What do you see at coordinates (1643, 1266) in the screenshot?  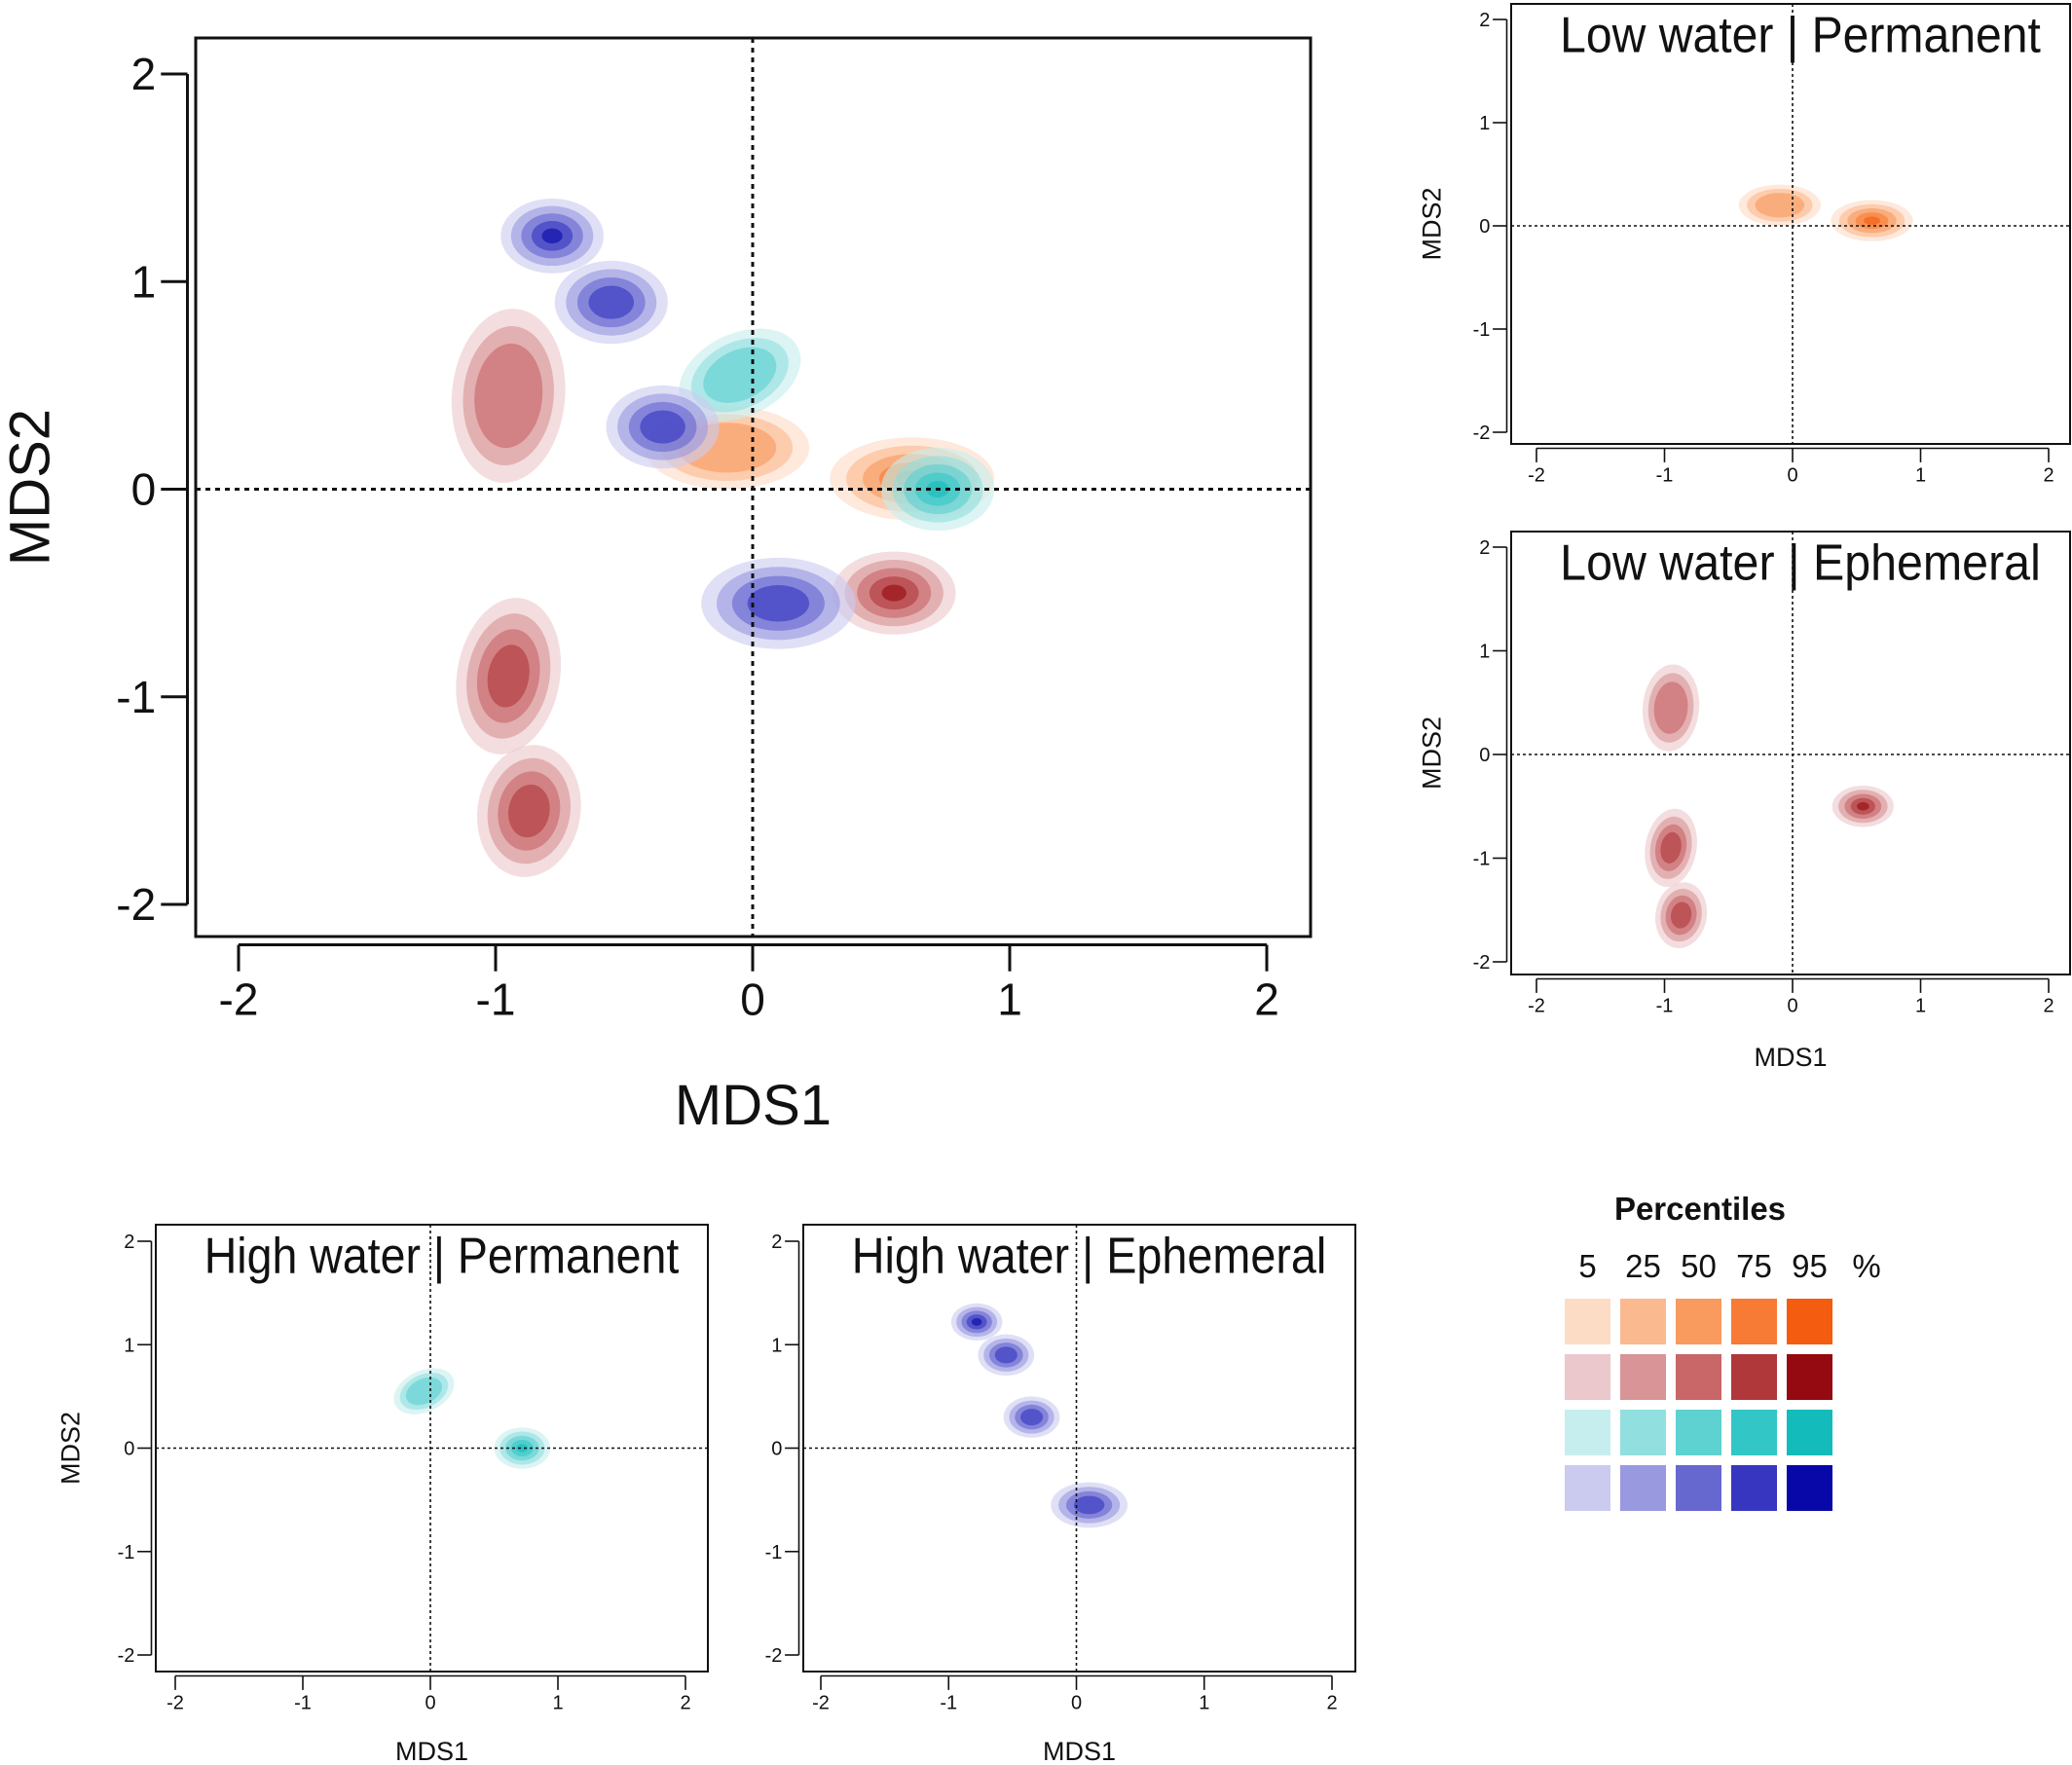 I see `legend-header: 25` at bounding box center [1643, 1266].